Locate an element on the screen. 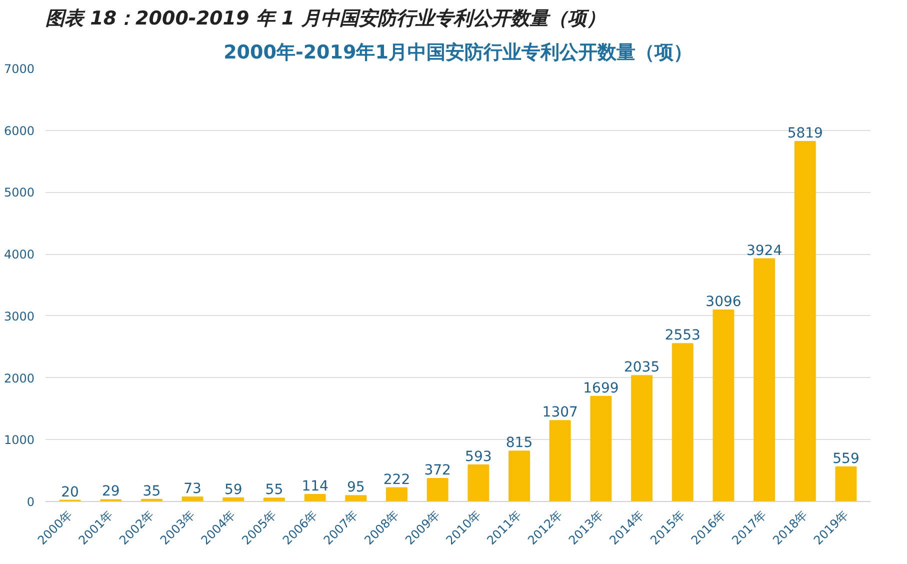 The height and width of the screenshot is (564, 907). data-label: 2035 is located at coordinates (642, 368).